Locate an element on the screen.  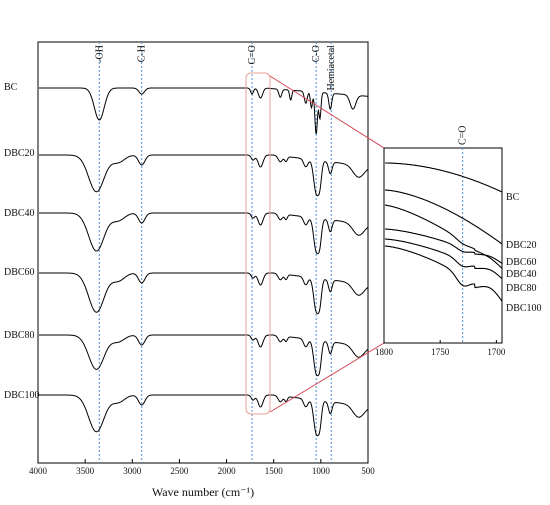
x-tick-label-2000: 2000 is located at coordinates (227, 471).